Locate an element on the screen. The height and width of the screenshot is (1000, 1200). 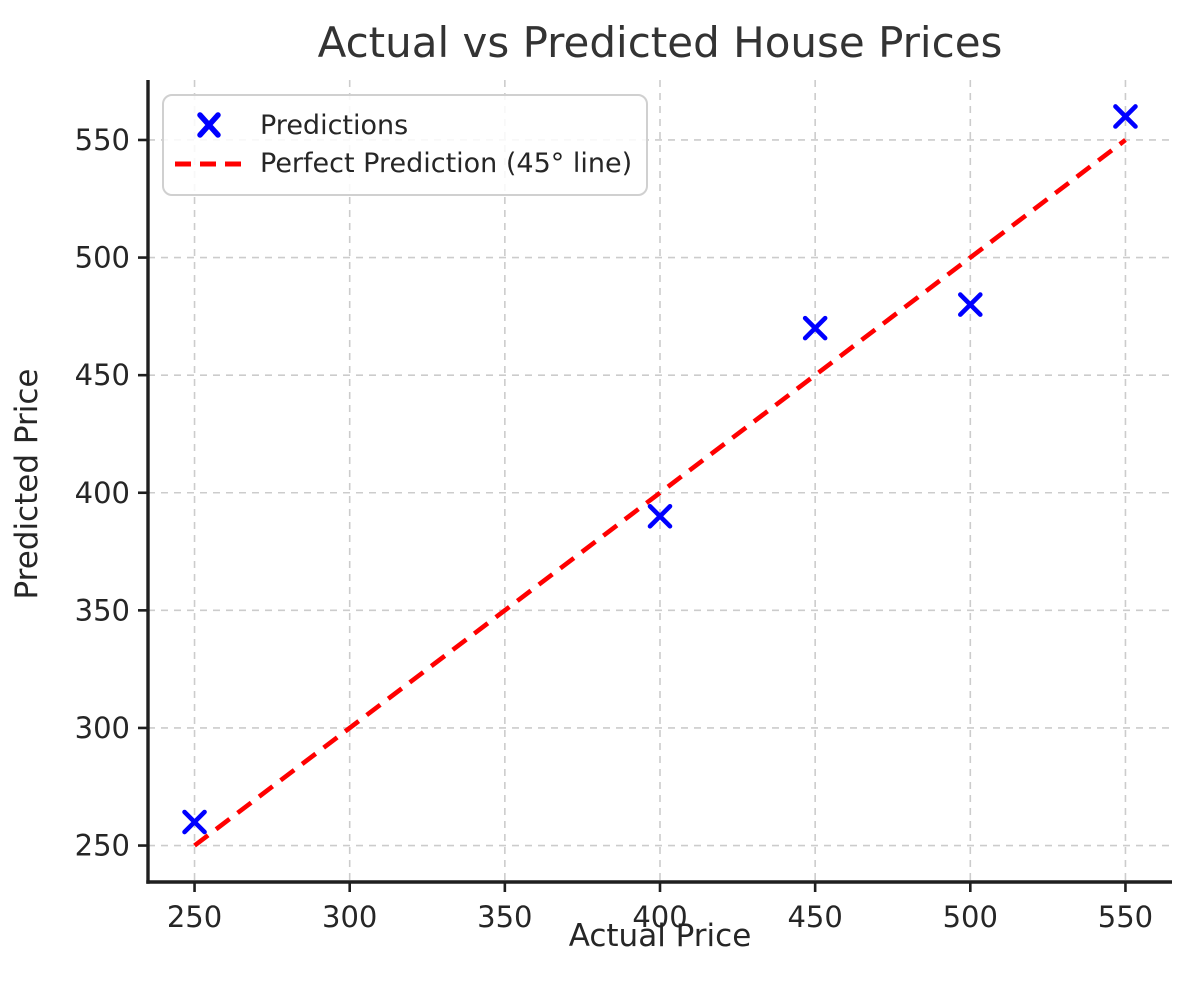
chart-title: Actual vs Predicted House Prices is located at coordinates (660, 42).